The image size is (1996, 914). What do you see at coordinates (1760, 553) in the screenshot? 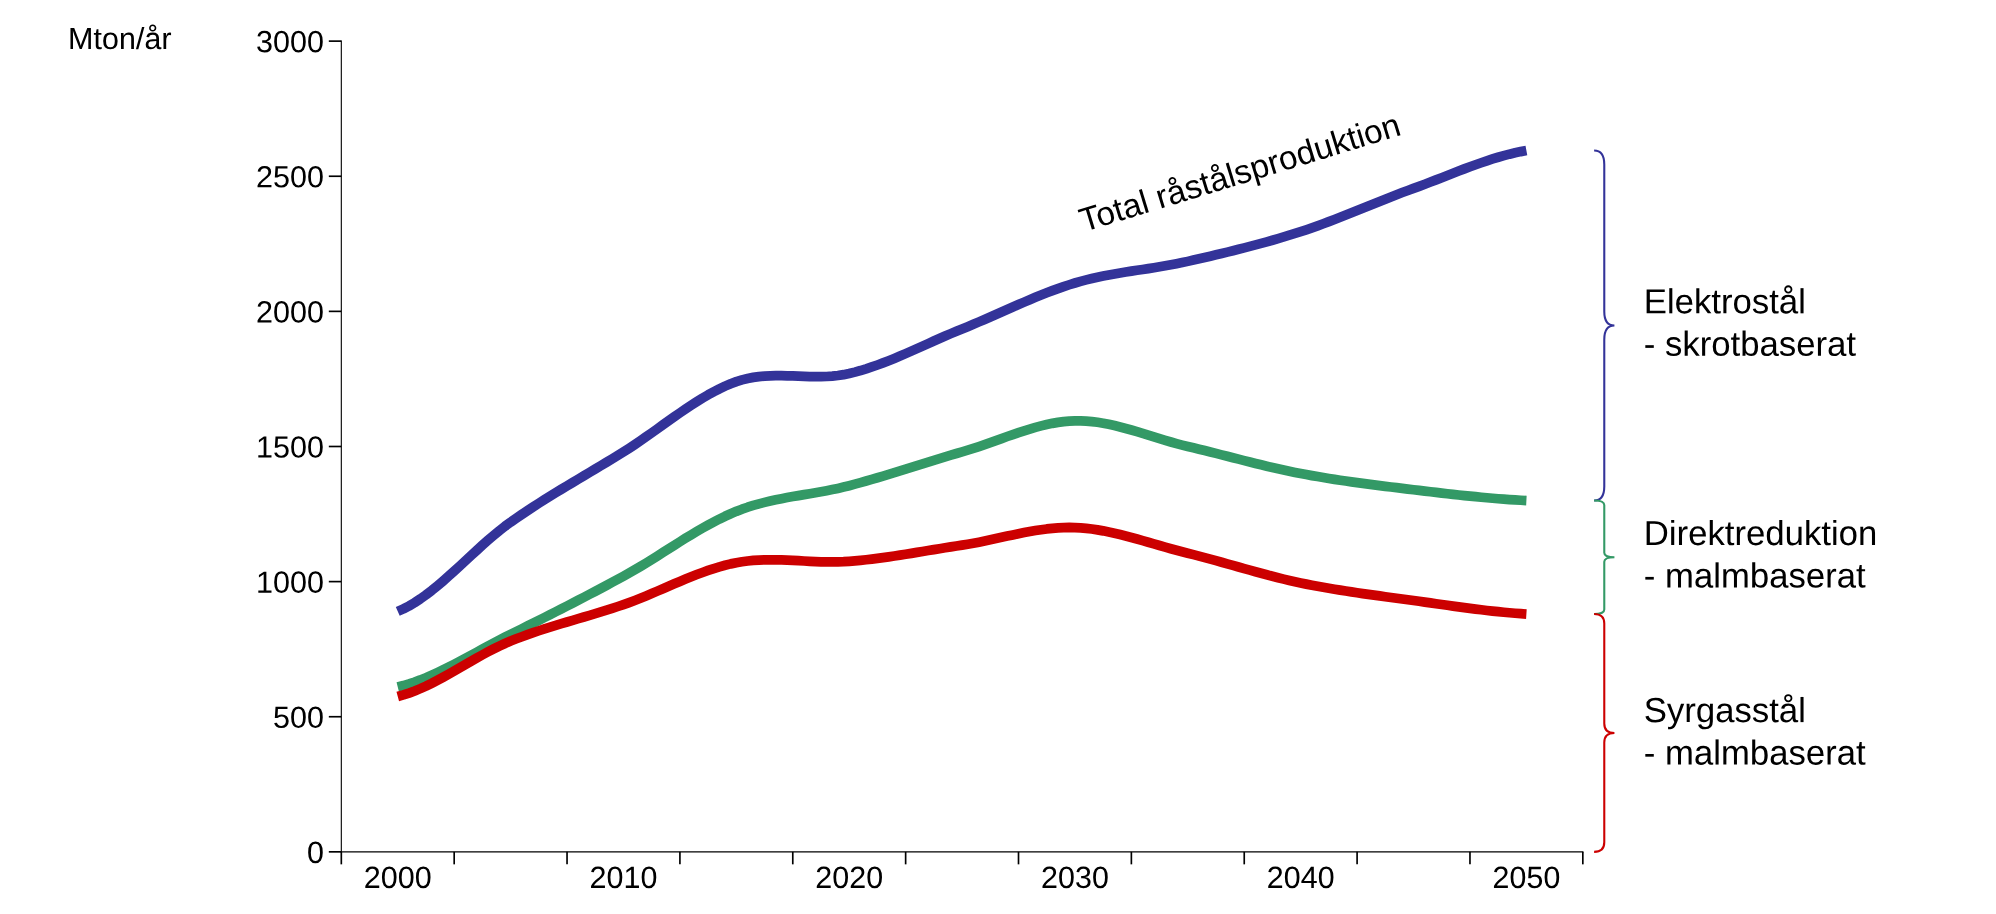
I see `text: Direktreduktion - malmbaserat` at bounding box center [1760, 553].